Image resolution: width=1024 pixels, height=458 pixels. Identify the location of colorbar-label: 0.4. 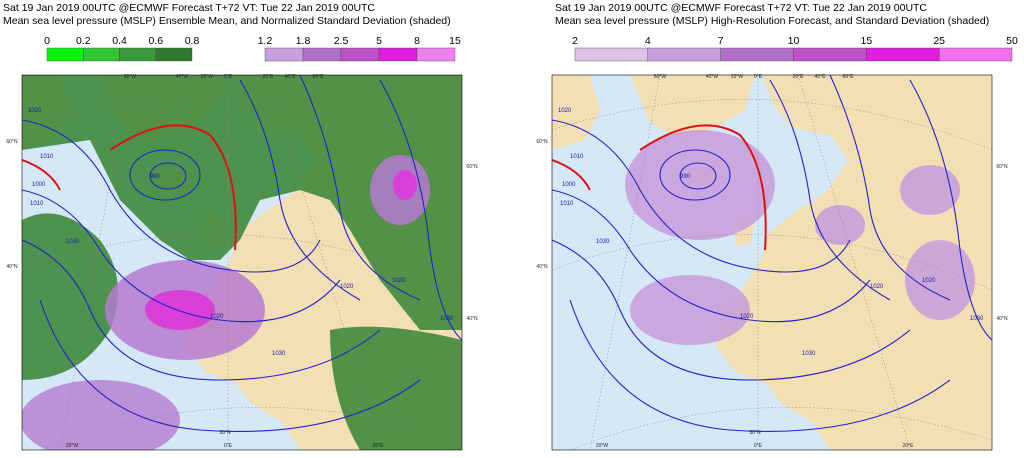
(119, 41).